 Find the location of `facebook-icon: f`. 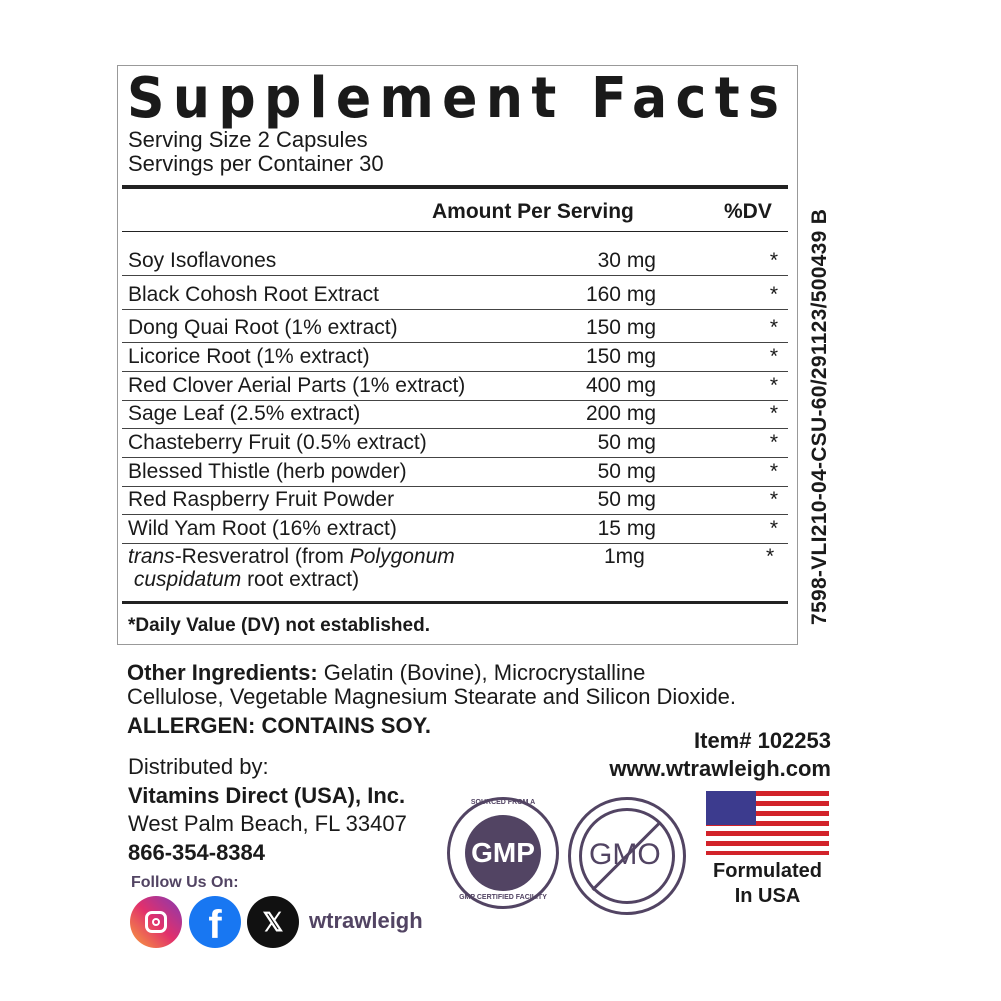

facebook-icon: f is located at coordinates (215, 922).